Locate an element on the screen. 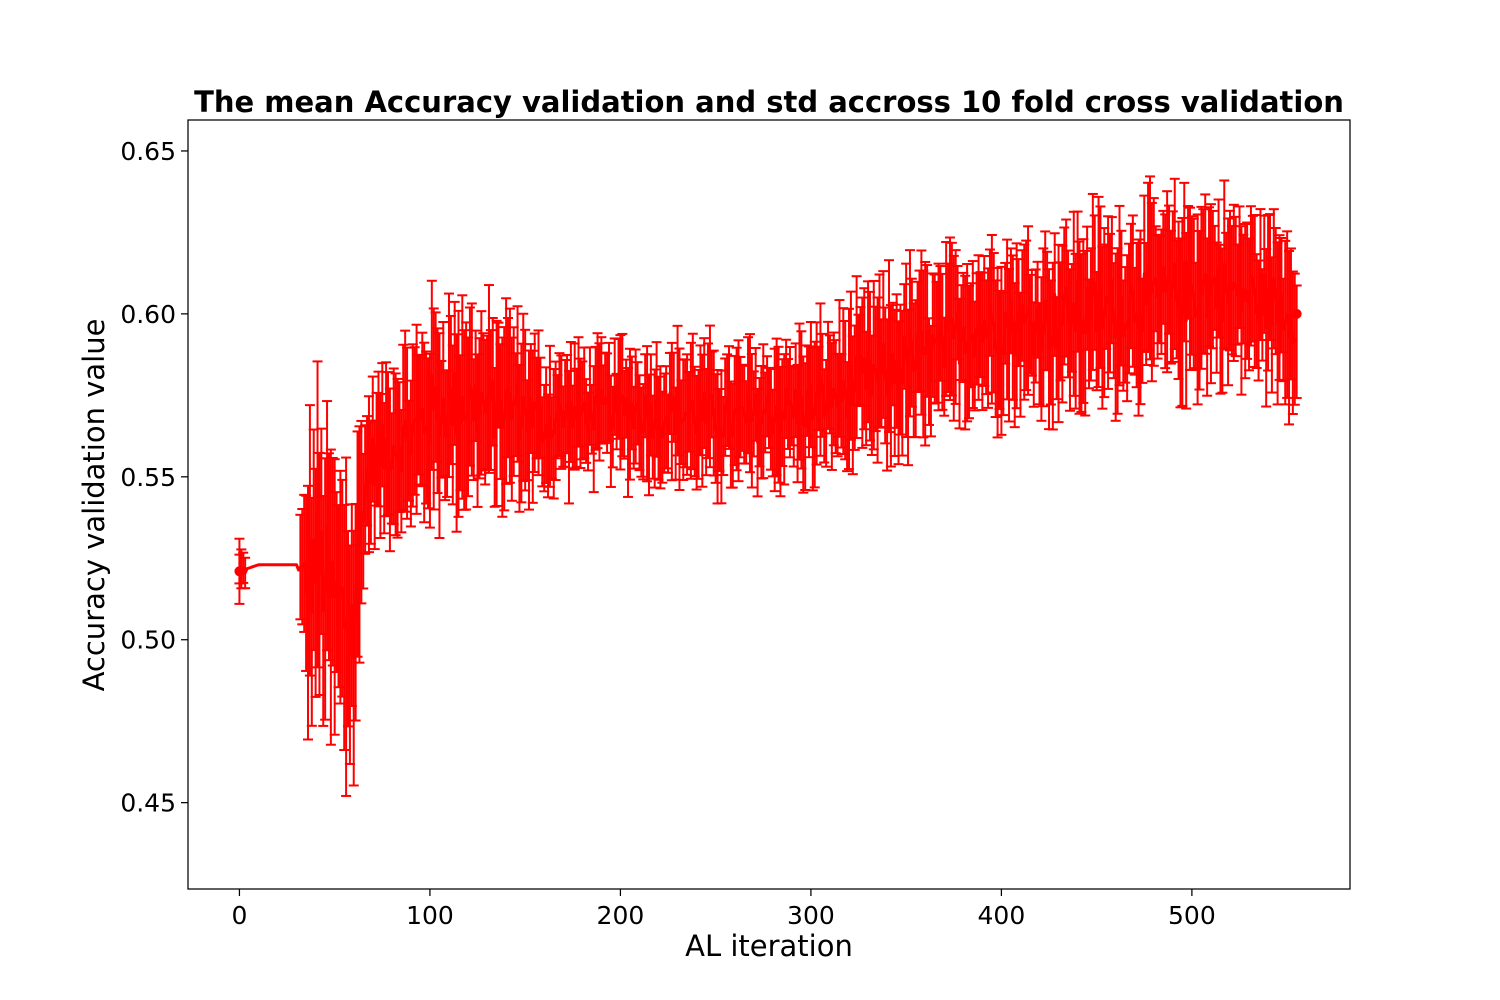  x-tick-label: 0 is located at coordinates (239, 915).